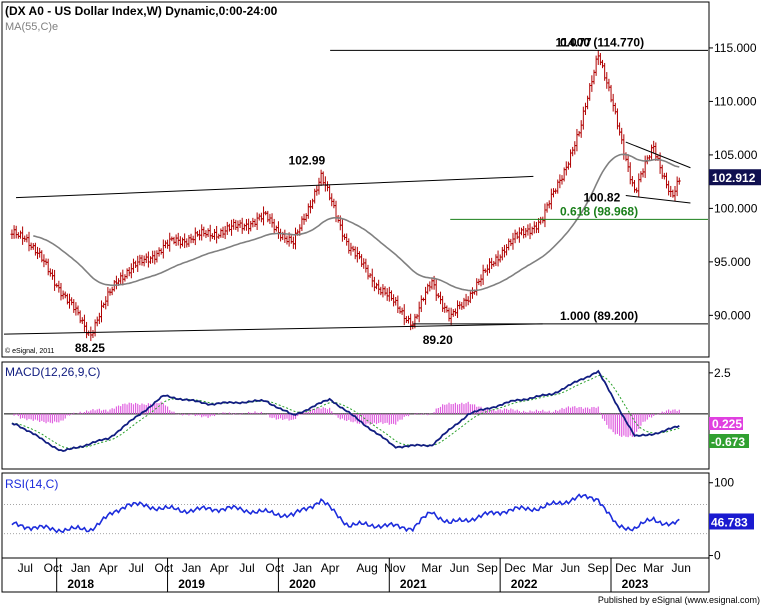 The image size is (763, 607). Describe the element at coordinates (52, 372) in the screenshot. I see `macd-title: MACD(12,26,9,C)` at that location.